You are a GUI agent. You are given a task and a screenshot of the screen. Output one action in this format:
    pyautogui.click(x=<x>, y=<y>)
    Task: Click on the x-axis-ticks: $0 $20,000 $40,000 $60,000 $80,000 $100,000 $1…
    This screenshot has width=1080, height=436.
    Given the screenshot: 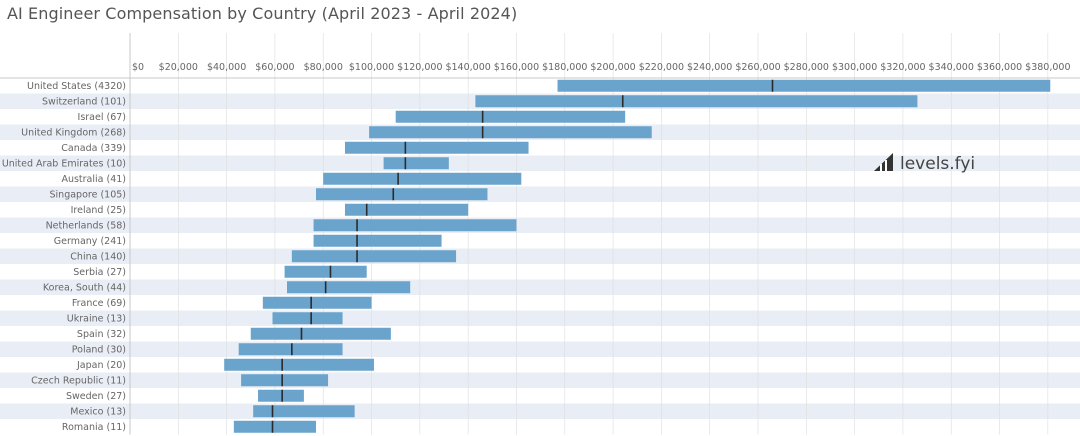 What is the action you would take?
    pyautogui.click(x=601, y=67)
    